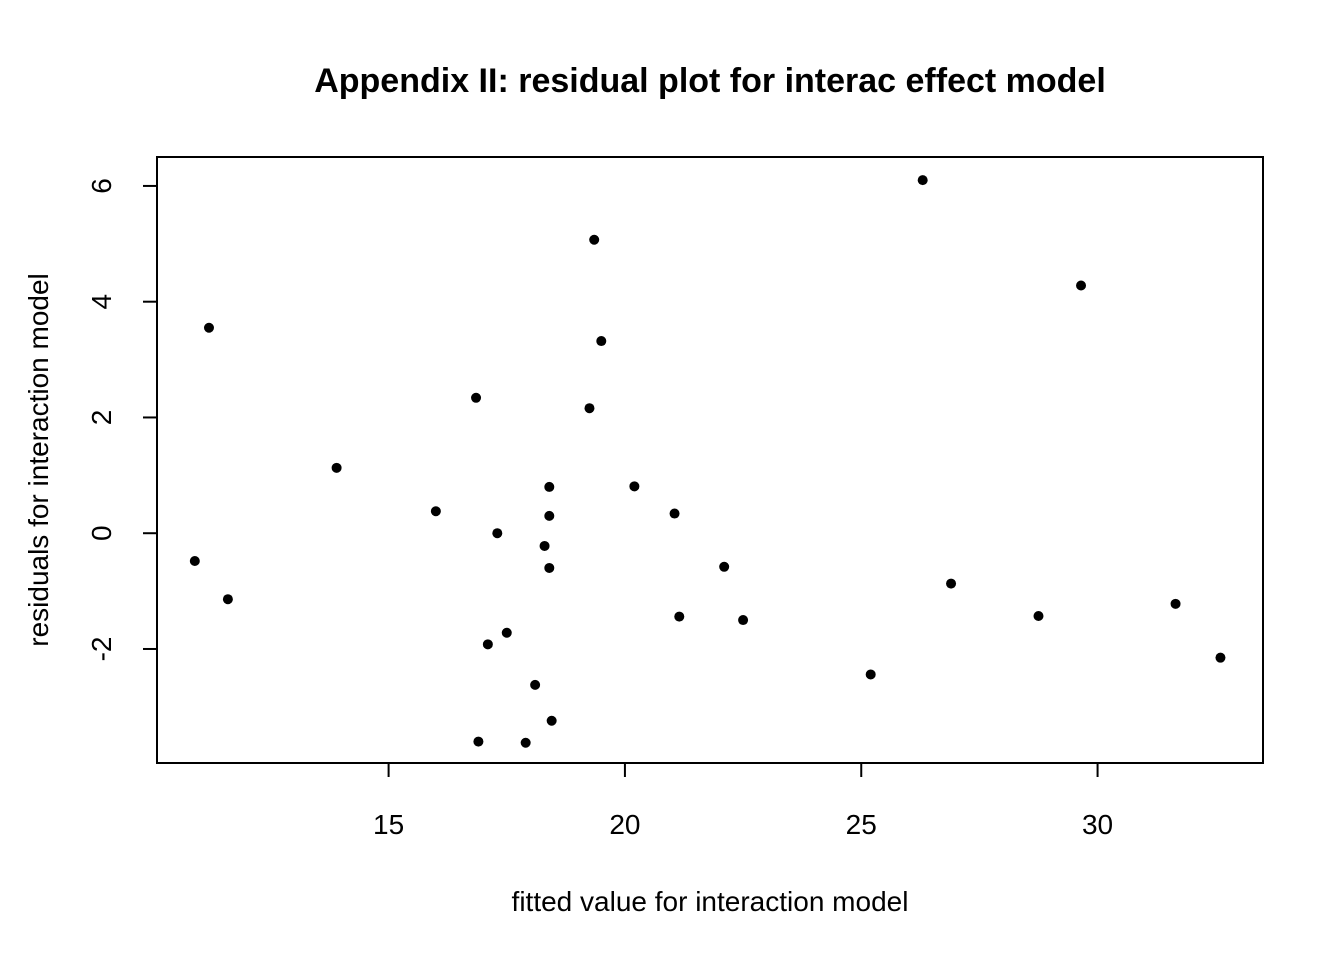 The height and width of the screenshot is (960, 1344). What do you see at coordinates (101, 418) in the screenshot?
I see `y-tick-label: 2` at bounding box center [101, 418].